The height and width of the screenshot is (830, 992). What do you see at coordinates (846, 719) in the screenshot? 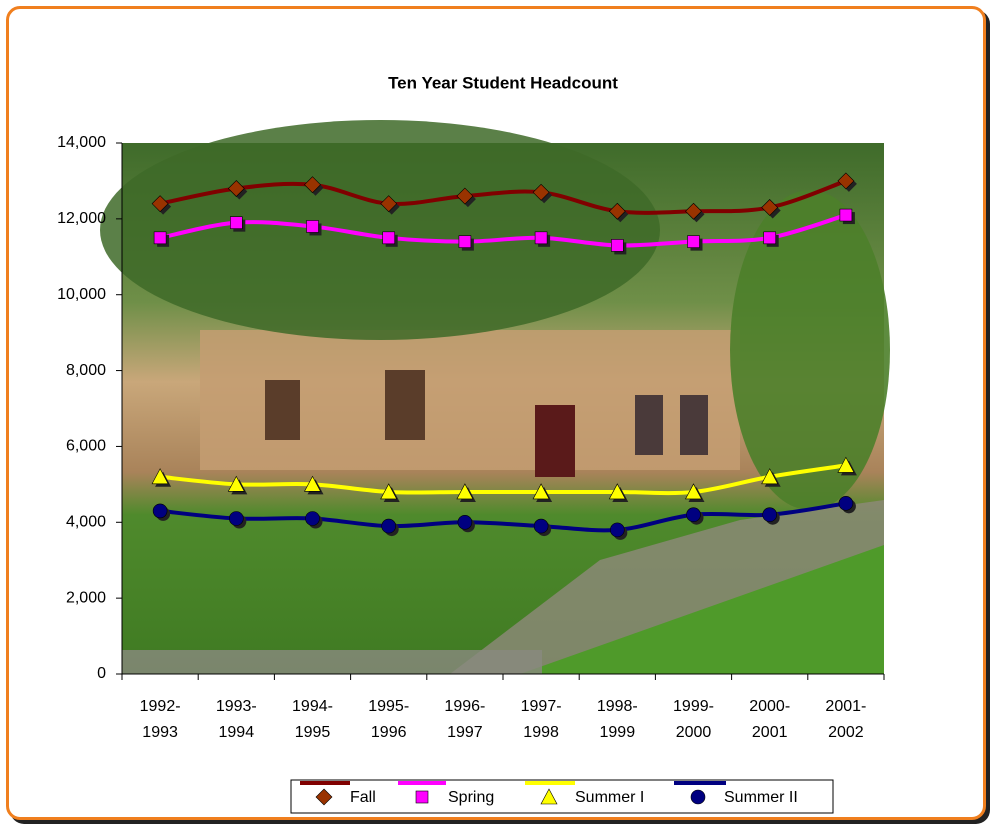
I see `x-tick-label: 2001-2002` at bounding box center [846, 719].